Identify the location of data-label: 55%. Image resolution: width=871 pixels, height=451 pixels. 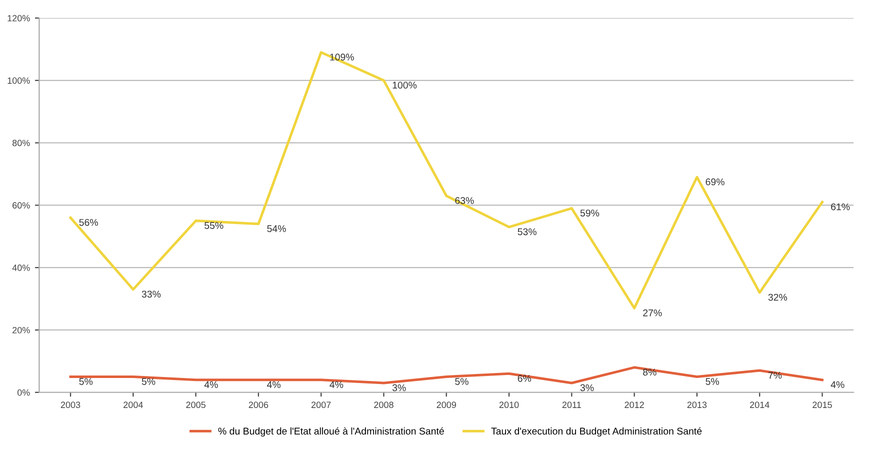
(214, 225).